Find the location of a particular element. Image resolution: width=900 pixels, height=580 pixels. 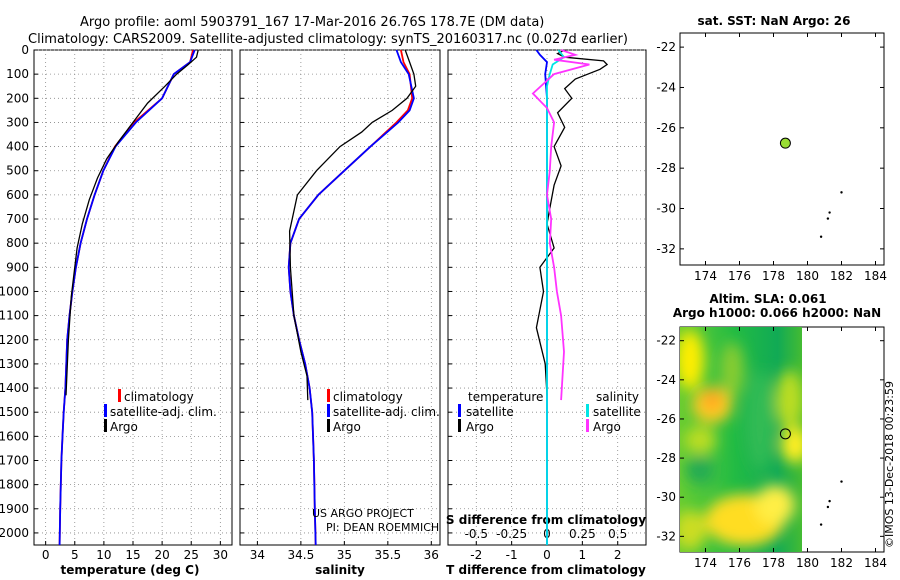

series-line-argo is located at coordinates (132, 222).